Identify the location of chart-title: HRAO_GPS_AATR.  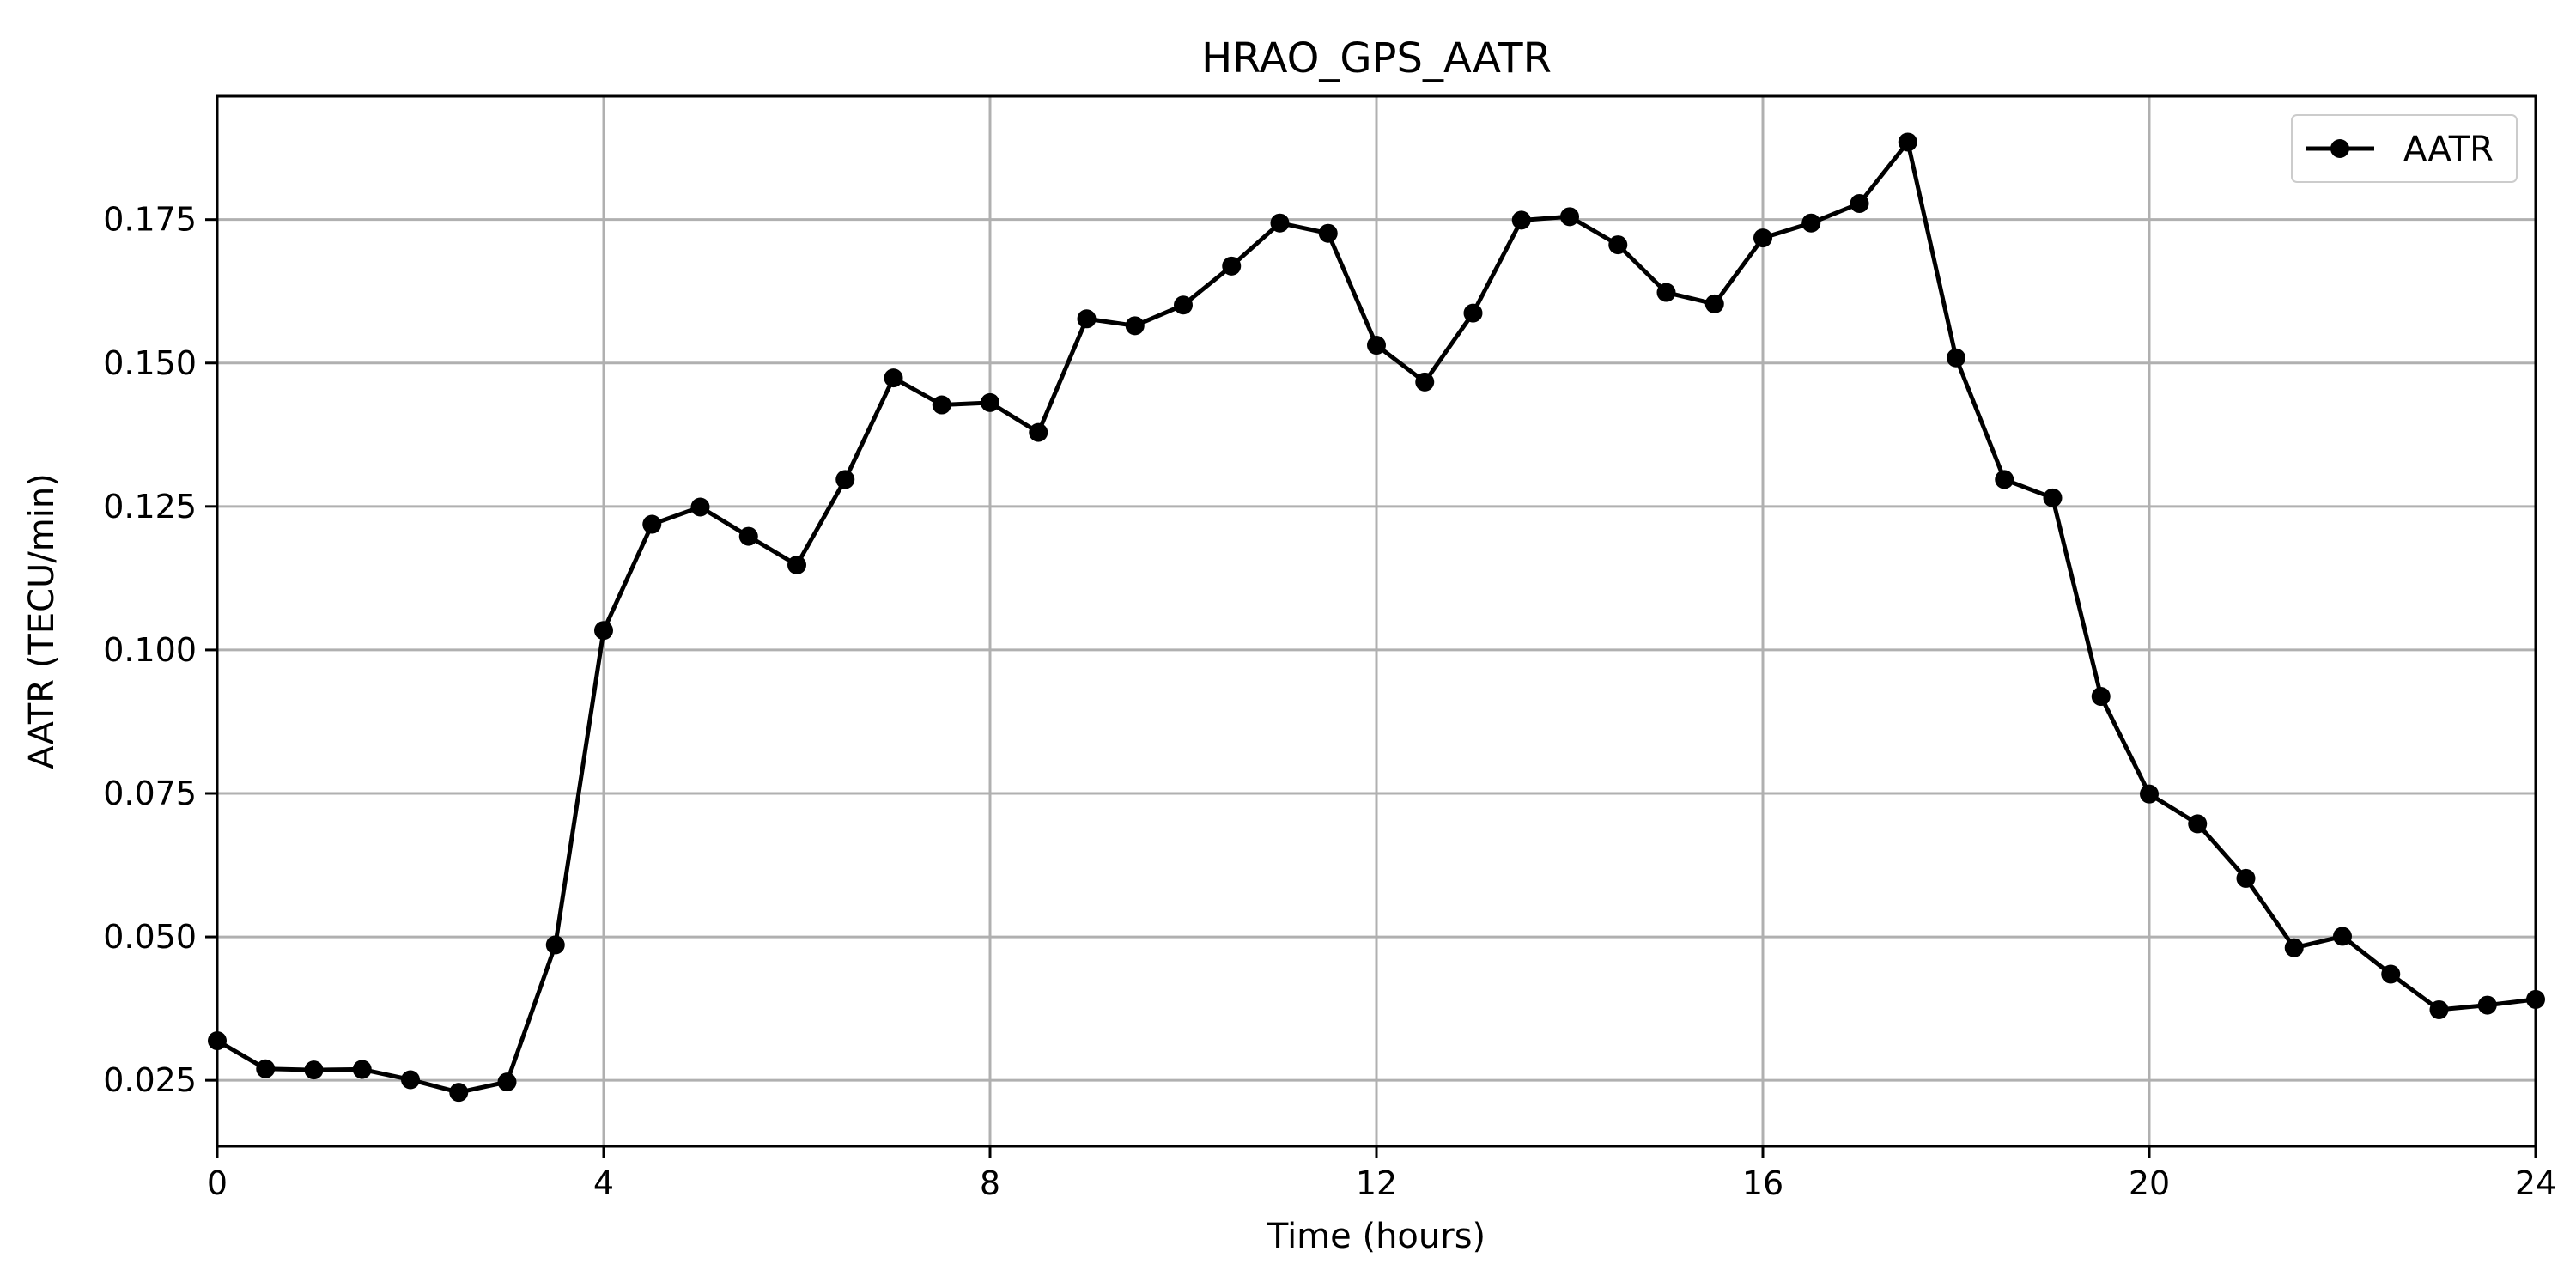
(1376, 58).